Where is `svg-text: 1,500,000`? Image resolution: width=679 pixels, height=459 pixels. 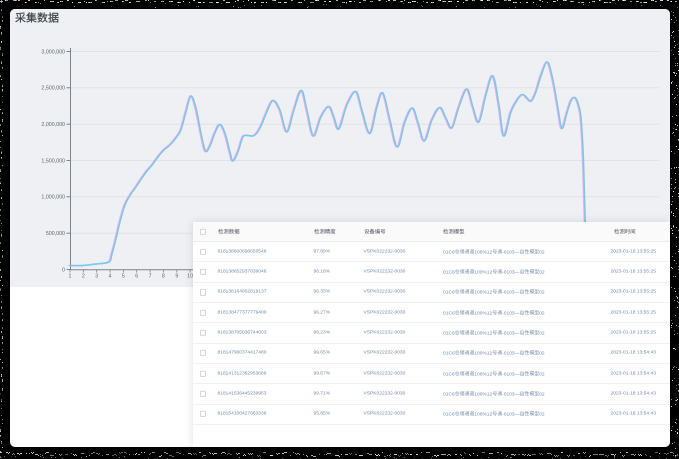
svg-text: 1,500,000 is located at coordinates (53, 161).